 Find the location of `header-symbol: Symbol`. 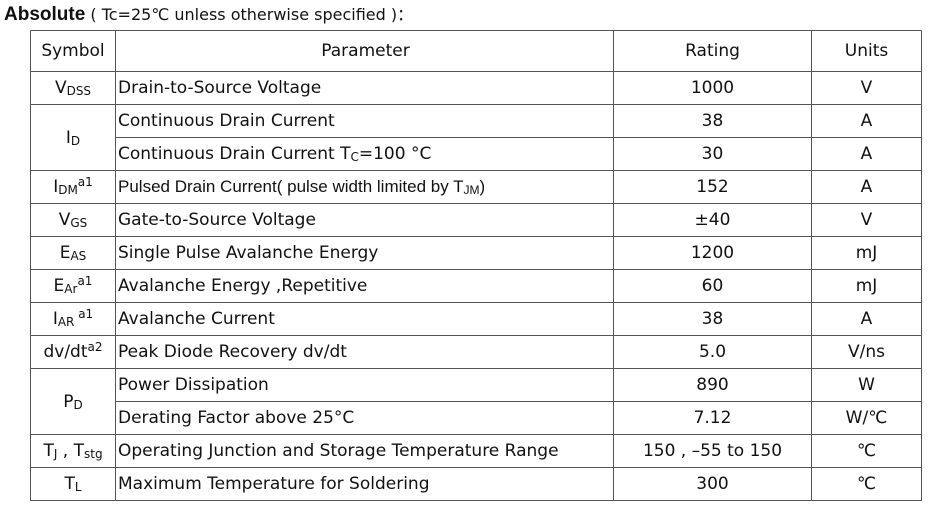

header-symbol: Symbol is located at coordinates (73, 51).